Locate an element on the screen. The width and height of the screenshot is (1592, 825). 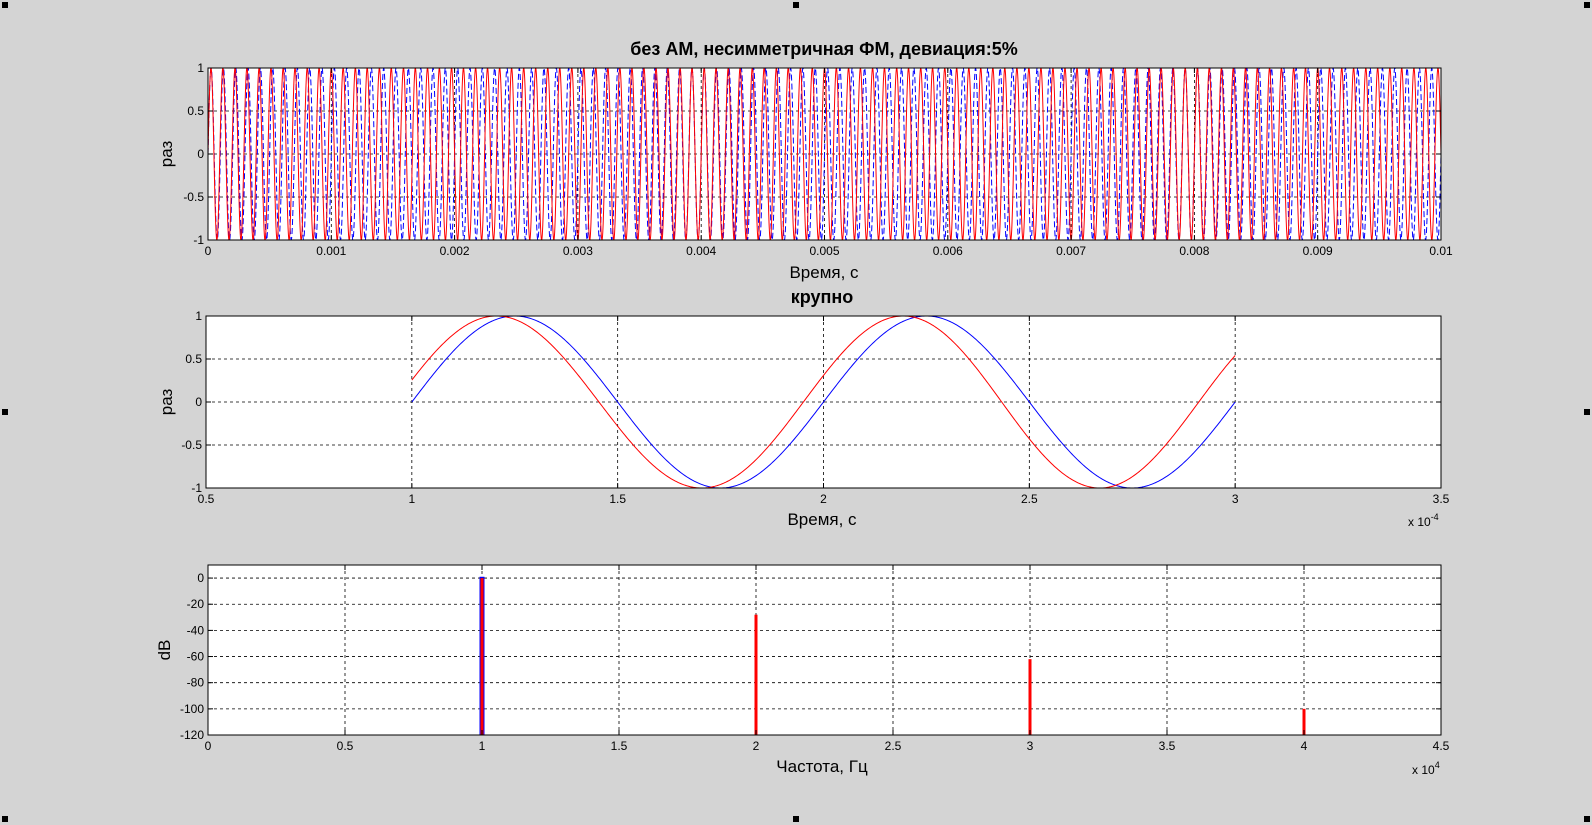
x-tick-label: 0.003 is located at coordinates (578, 251).